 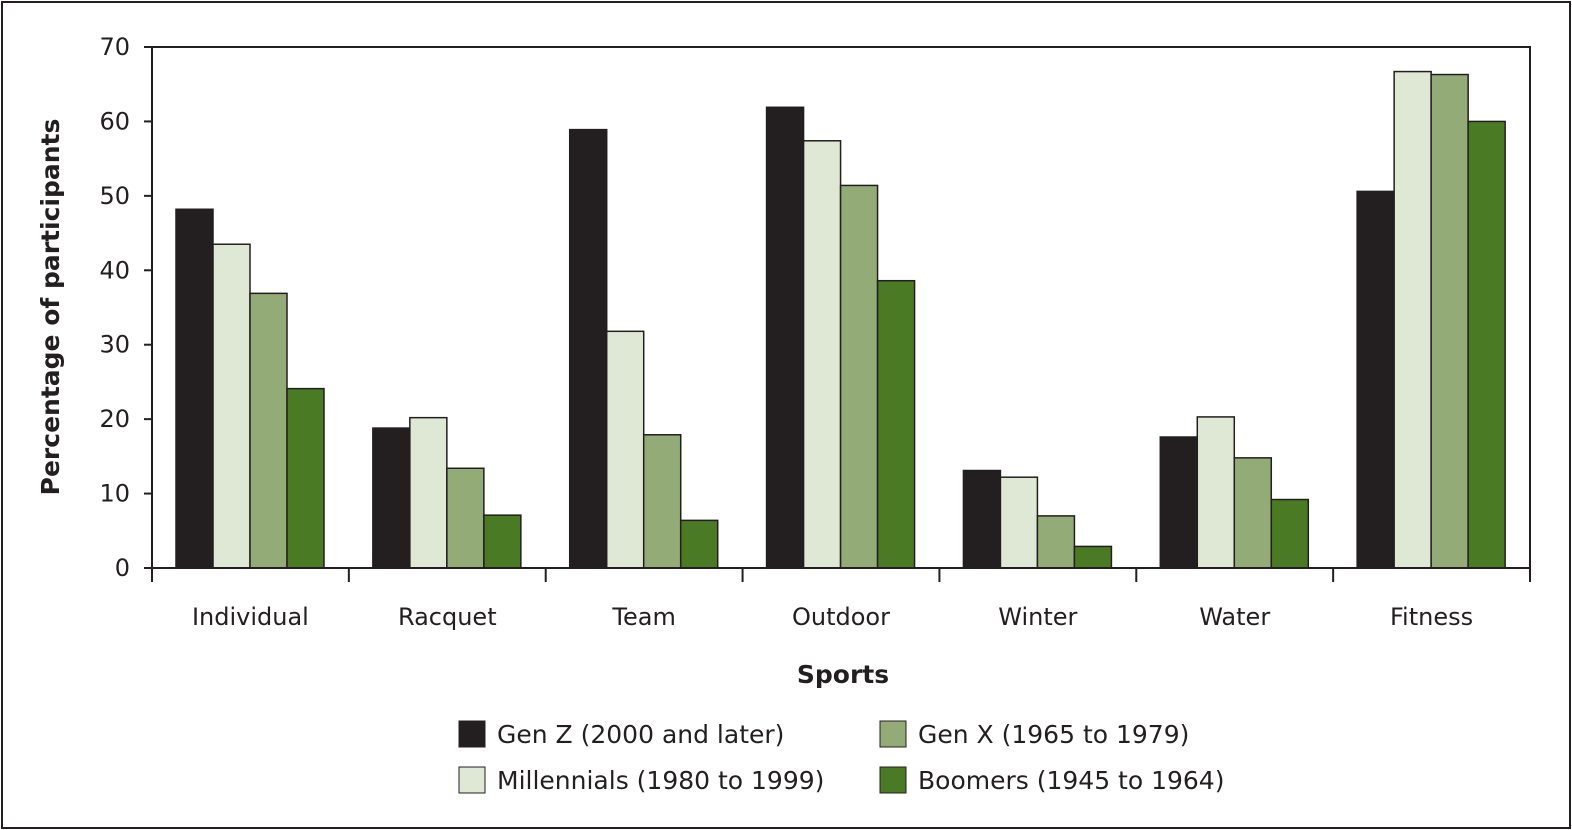 I want to click on y-tick-label: 70, so click(x=114, y=47).